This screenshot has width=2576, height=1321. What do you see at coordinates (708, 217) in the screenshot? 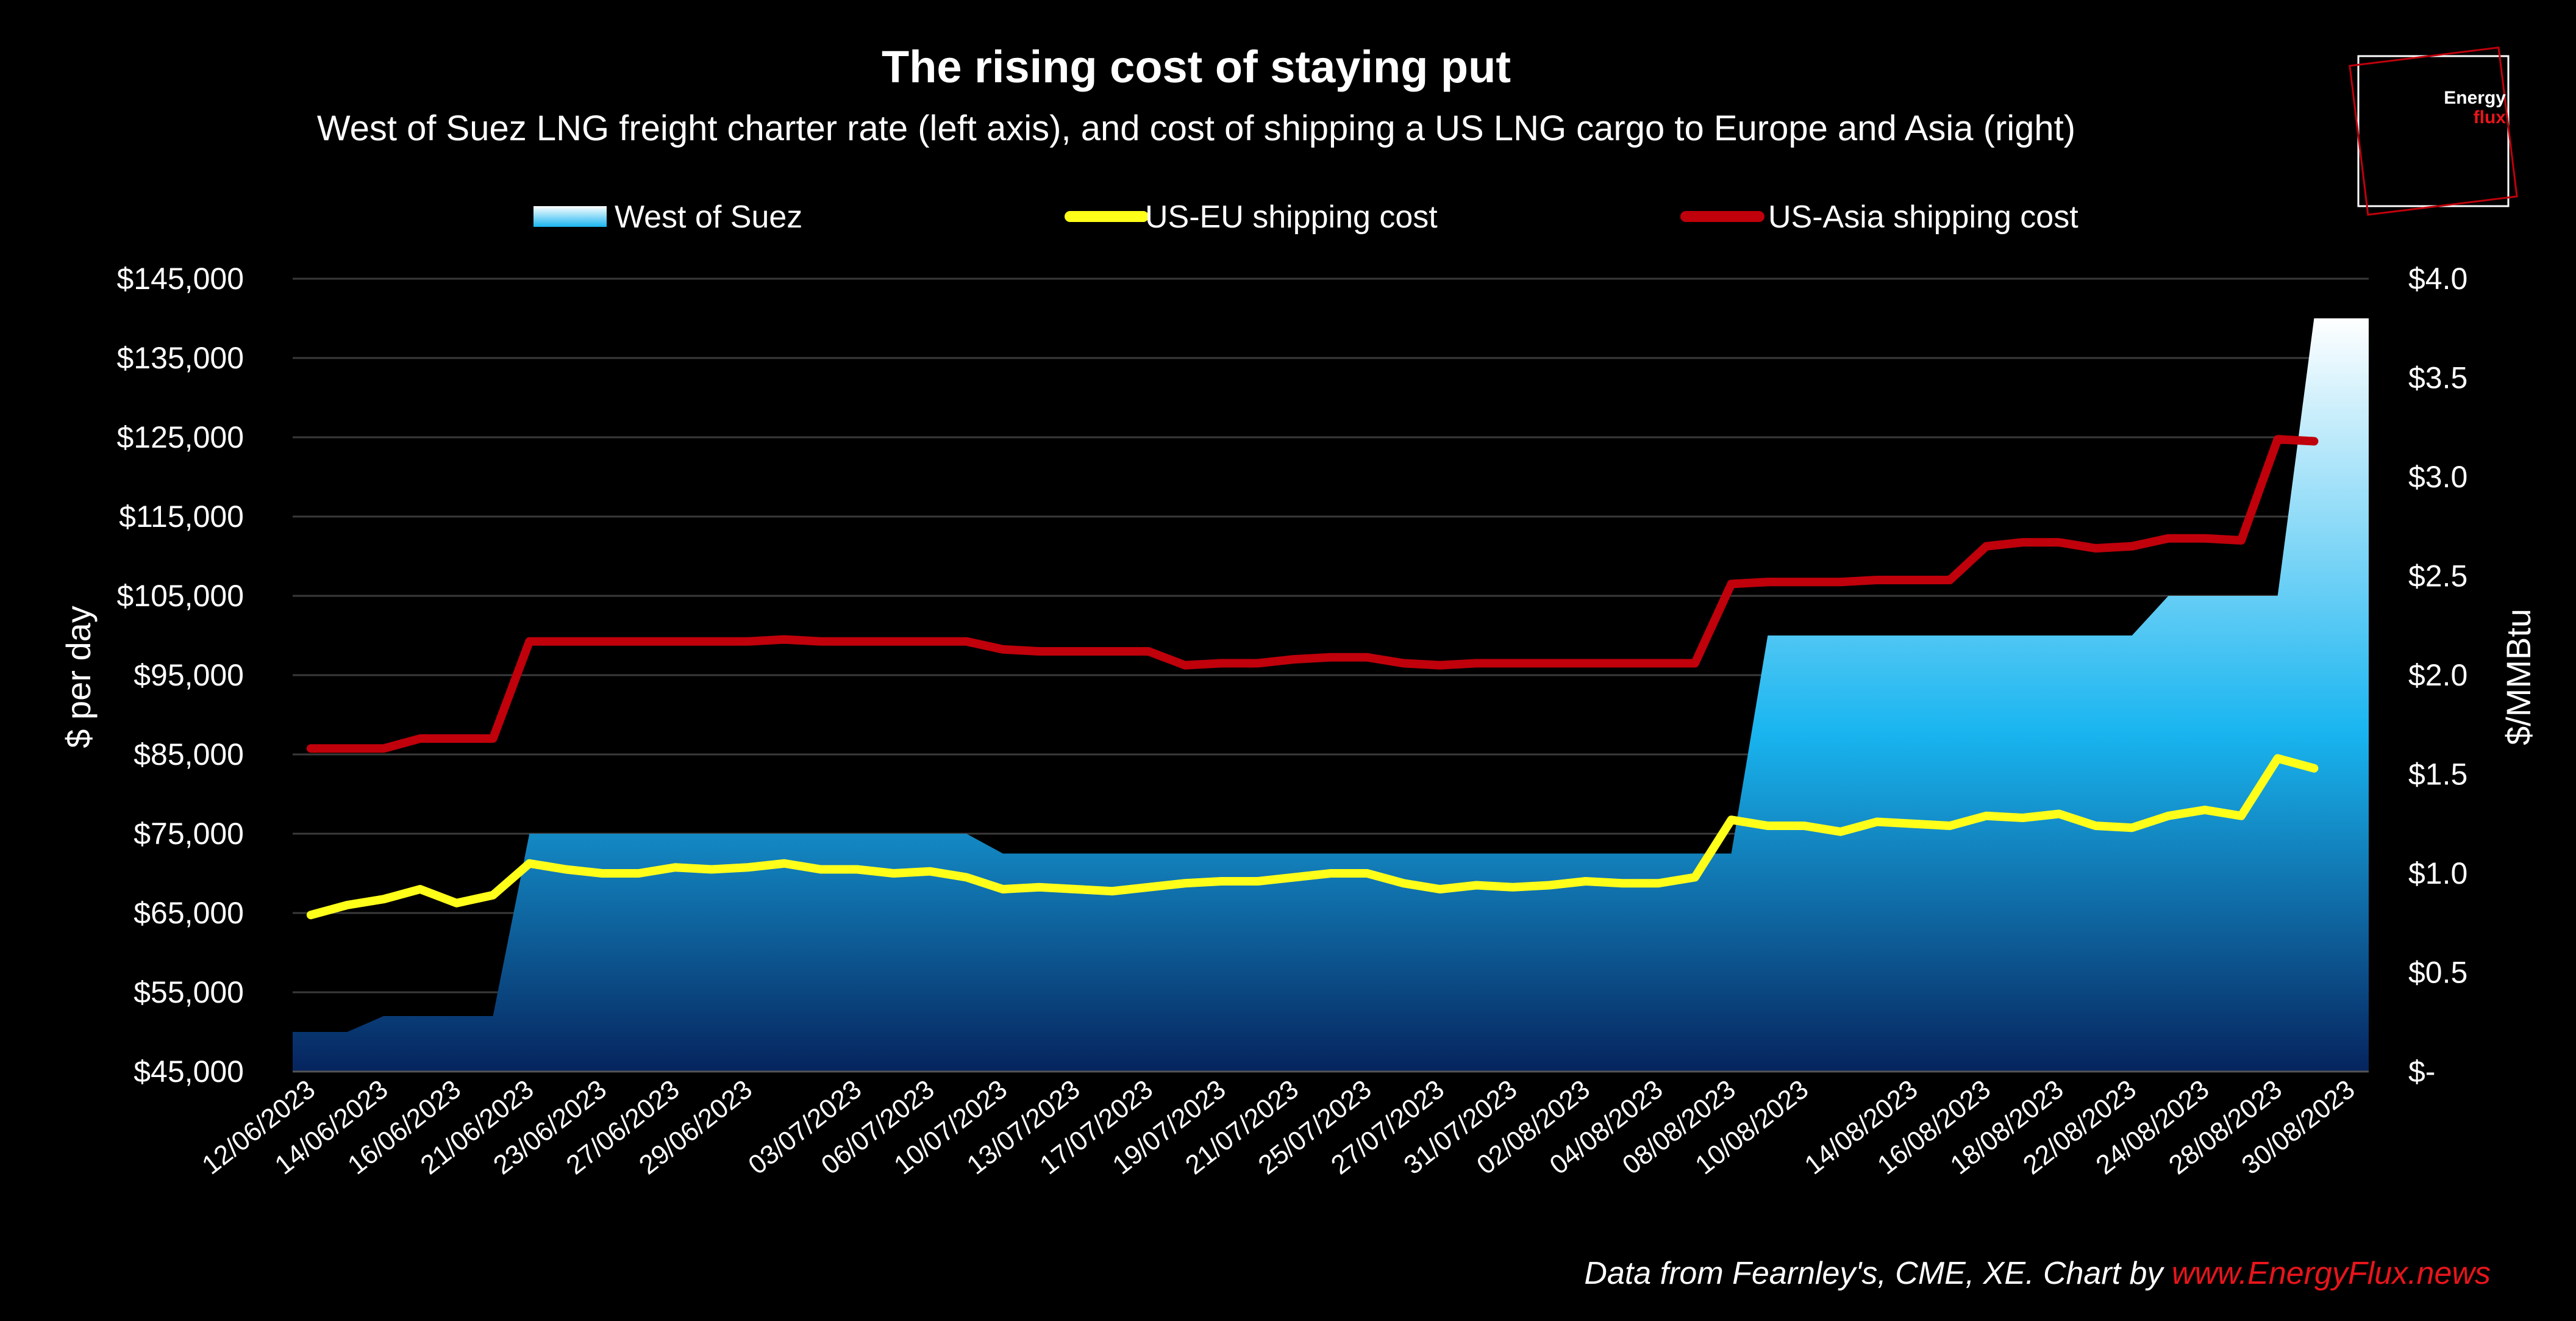
I see `legend-label-west-of-suez: West of Suez` at bounding box center [708, 217].